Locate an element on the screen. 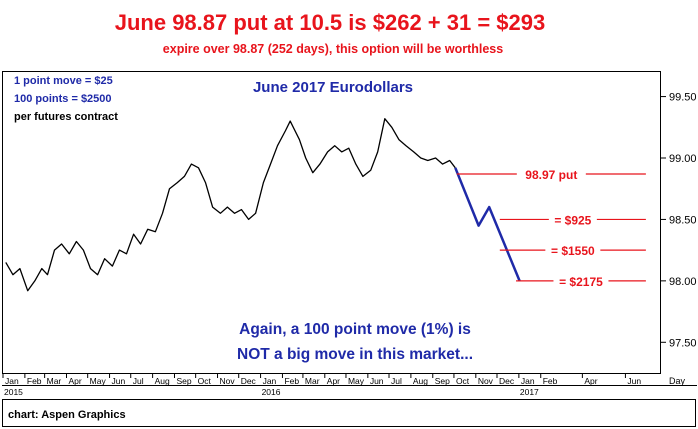 The width and height of the screenshot is (698, 429). x-tick-label-20: Sep is located at coordinates (442, 381).